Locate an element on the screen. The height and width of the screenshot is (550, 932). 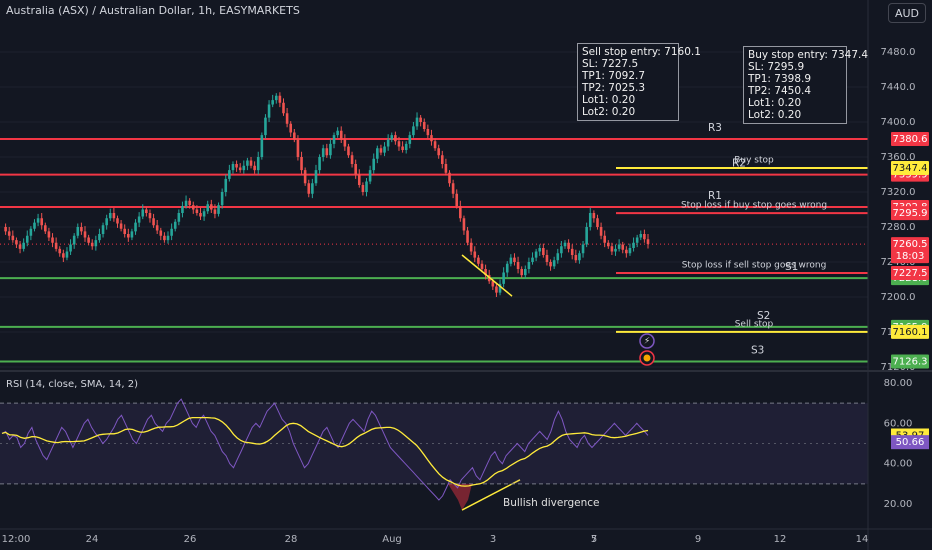
trendlines is located at coordinates (491, 382).